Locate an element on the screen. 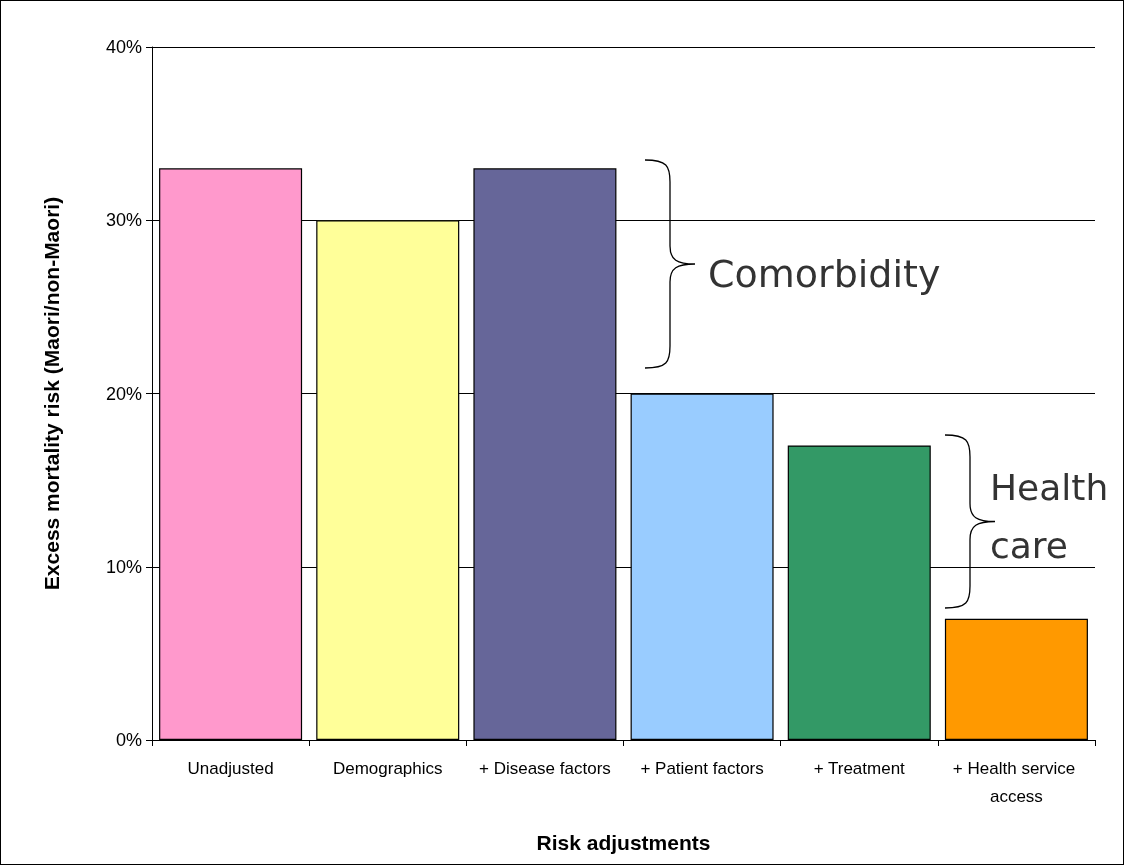 The image size is (1124, 865). y-tick-label: 40% is located at coordinates (123, 47).